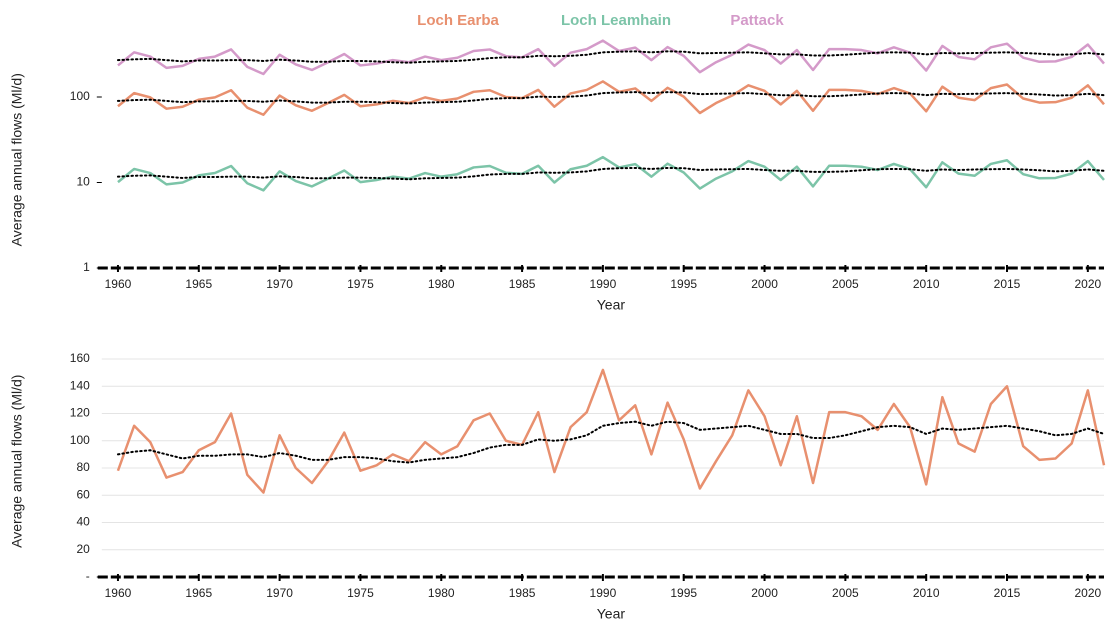 Image resolution: width=1108 pixels, height=626 pixels. What do you see at coordinates (83, 494) in the screenshot?
I see `y-tick-label: 60` at bounding box center [83, 494].